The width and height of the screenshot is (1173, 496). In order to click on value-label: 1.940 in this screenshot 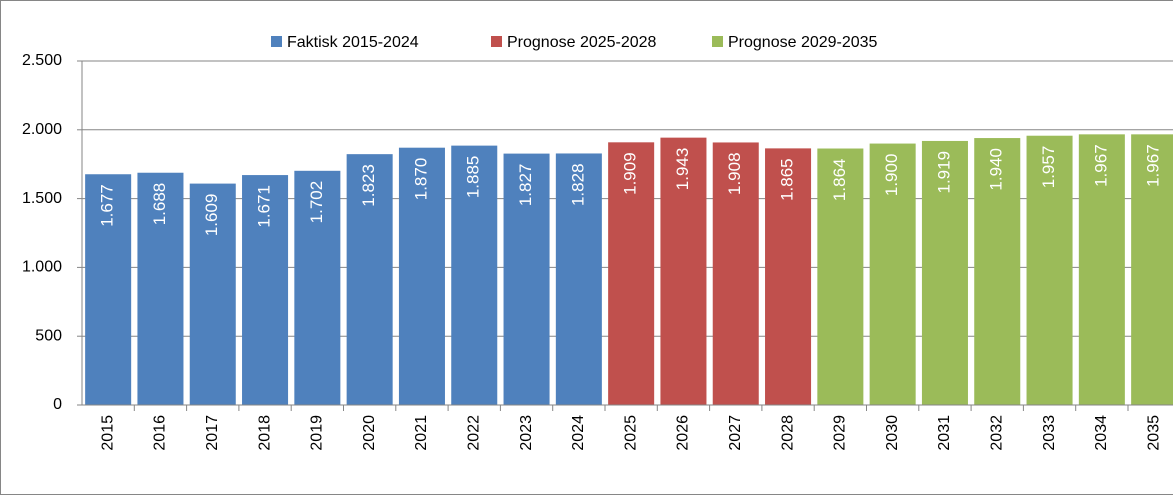, I will do `click(996, 169)`.